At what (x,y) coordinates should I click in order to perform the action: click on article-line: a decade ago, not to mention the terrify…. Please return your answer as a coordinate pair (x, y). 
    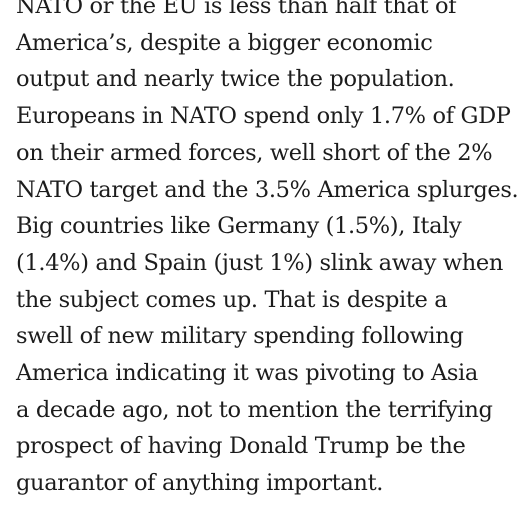
    Looking at the image, I should click on (254, 409).